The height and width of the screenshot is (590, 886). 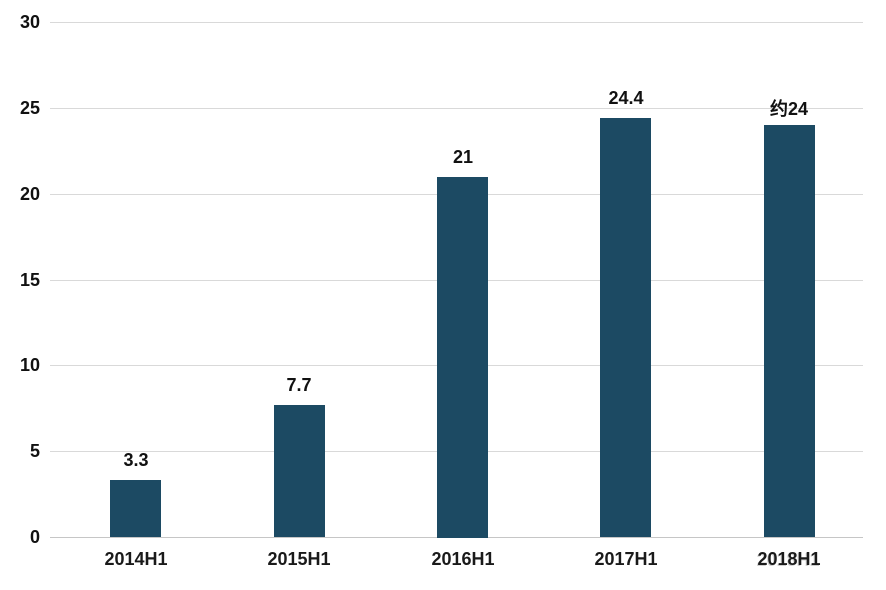 I want to click on bar-value-label: 21, so click(x=463, y=157).